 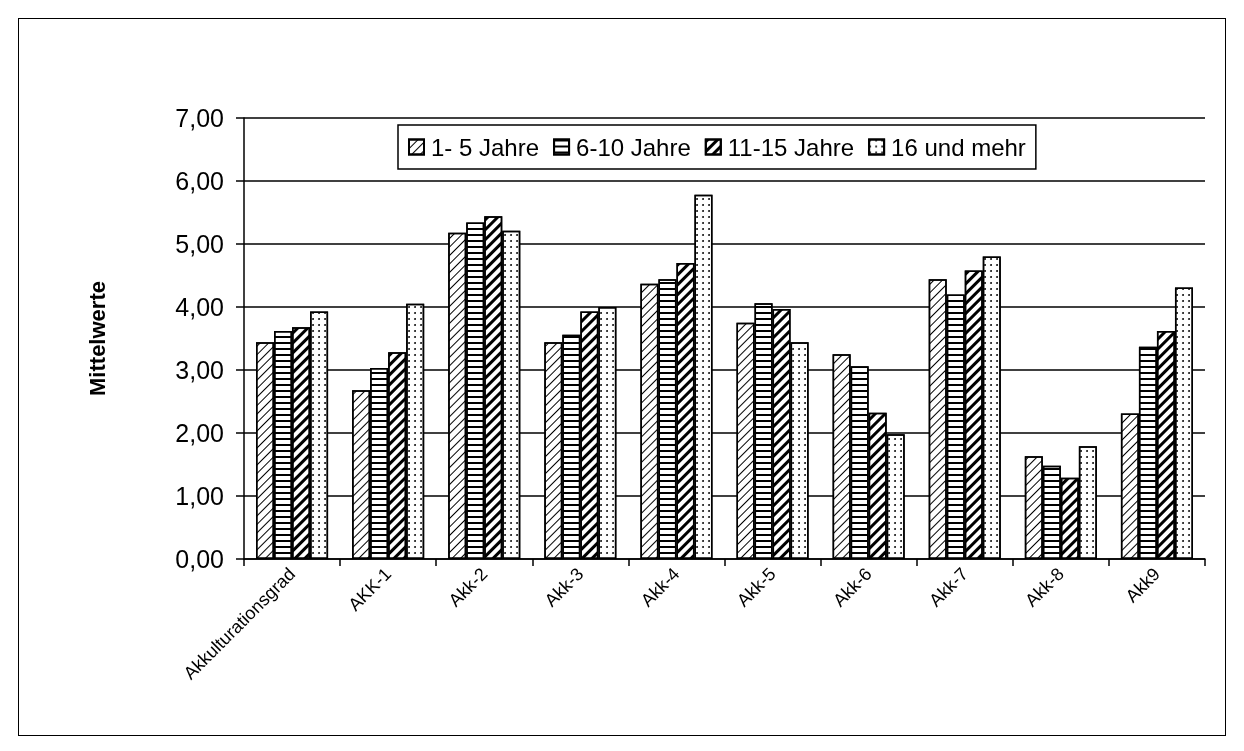 I want to click on y-tick-label: 5,00, so click(x=199, y=244).